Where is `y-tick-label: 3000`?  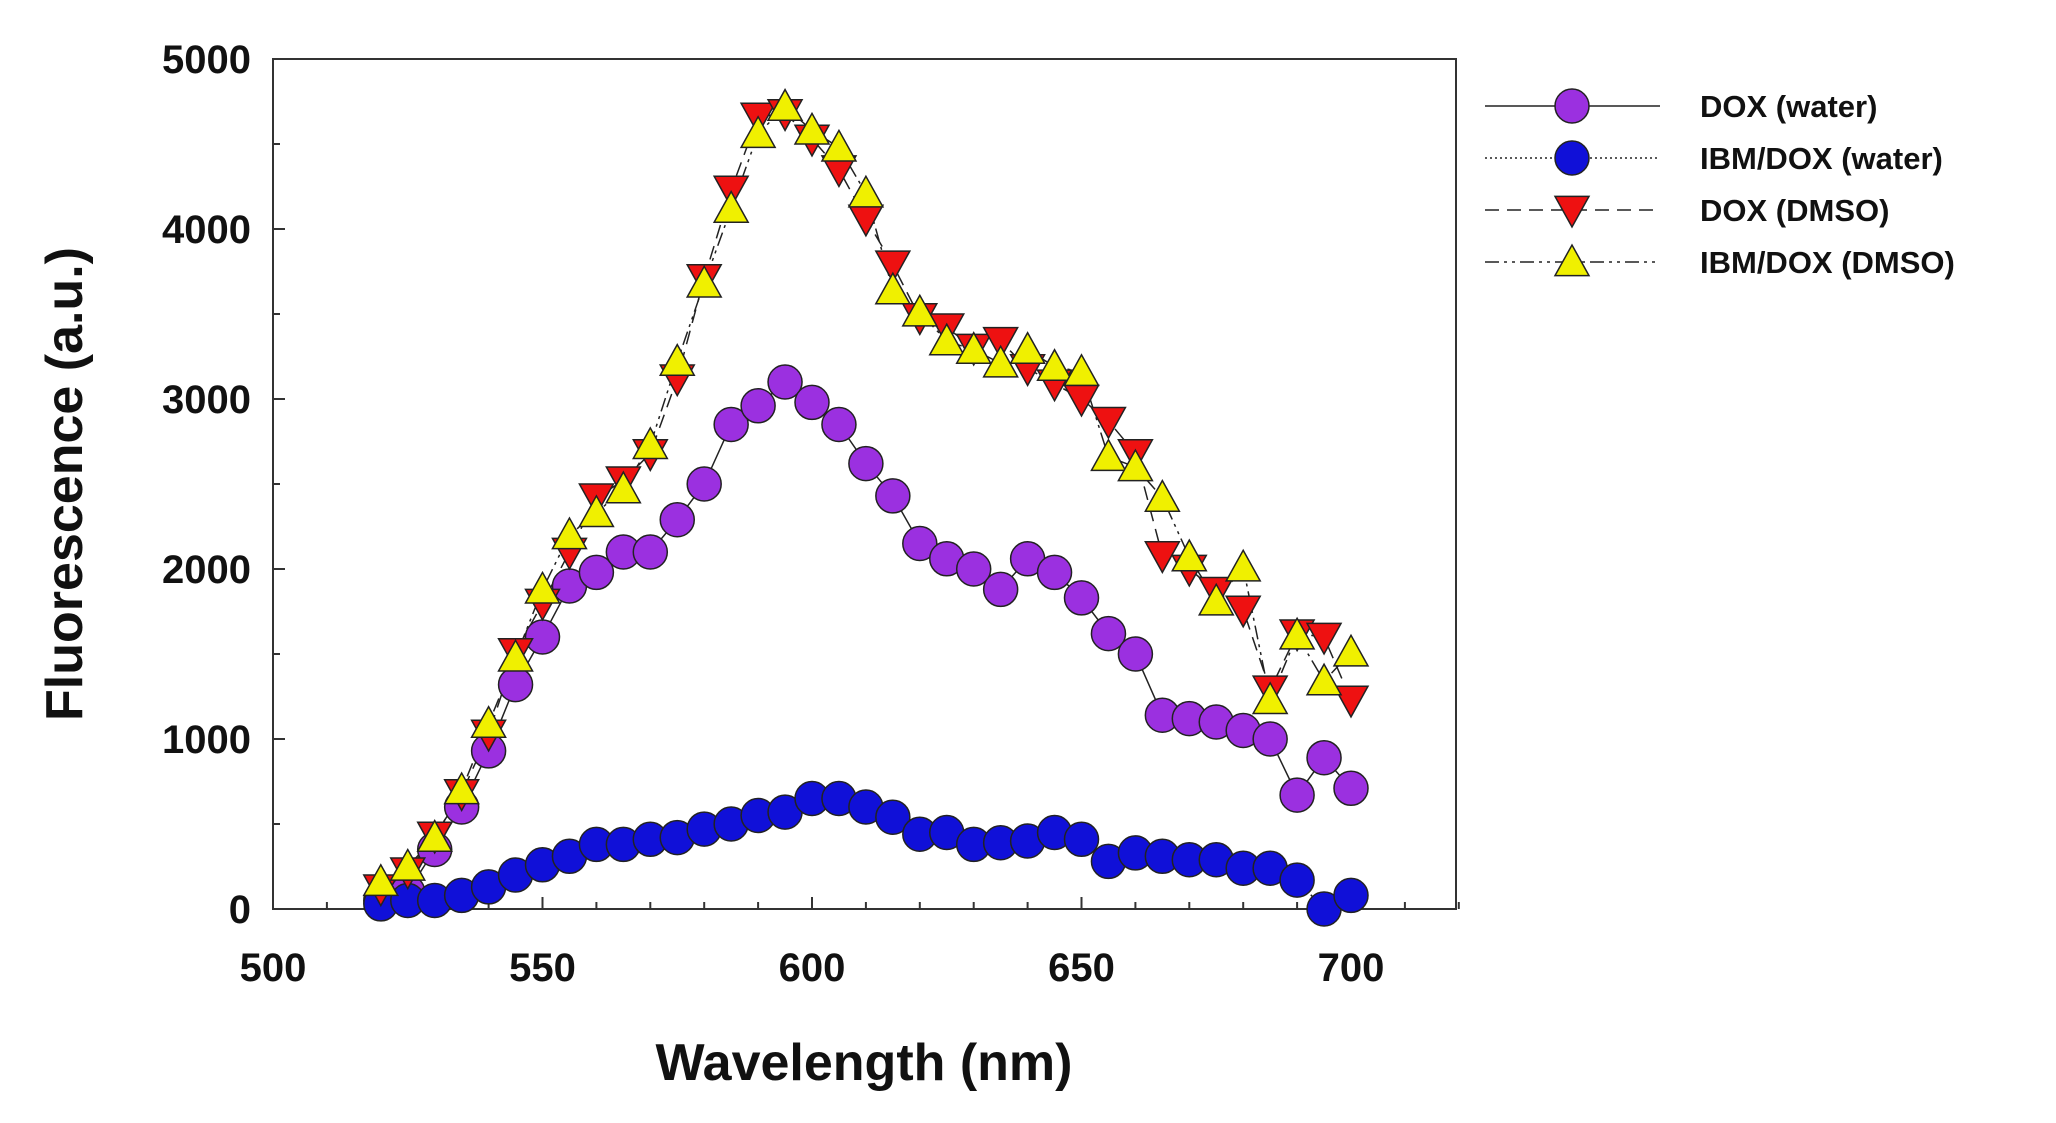
y-tick-label: 3000 is located at coordinates (206, 400).